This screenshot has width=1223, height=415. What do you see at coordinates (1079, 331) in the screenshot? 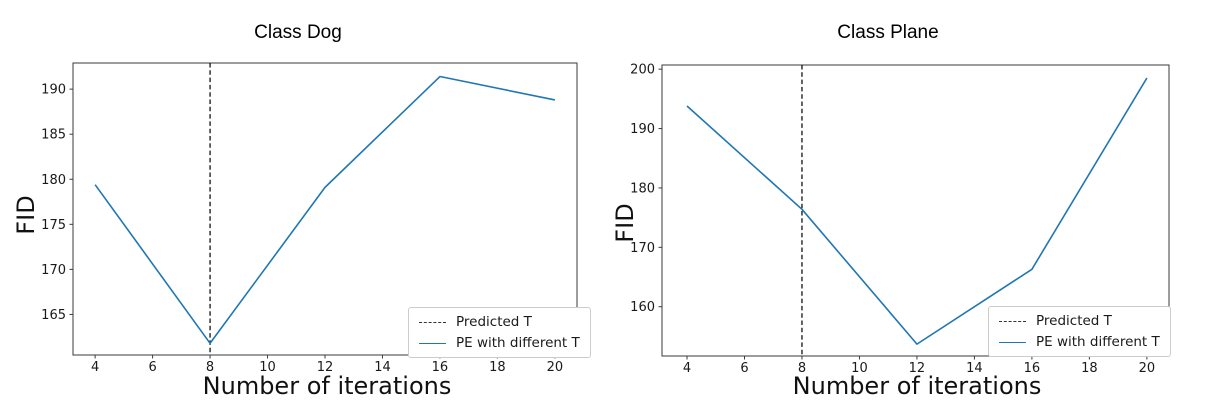
I see `legend-class-plane: Predicted T PE with different T` at bounding box center [1079, 331].